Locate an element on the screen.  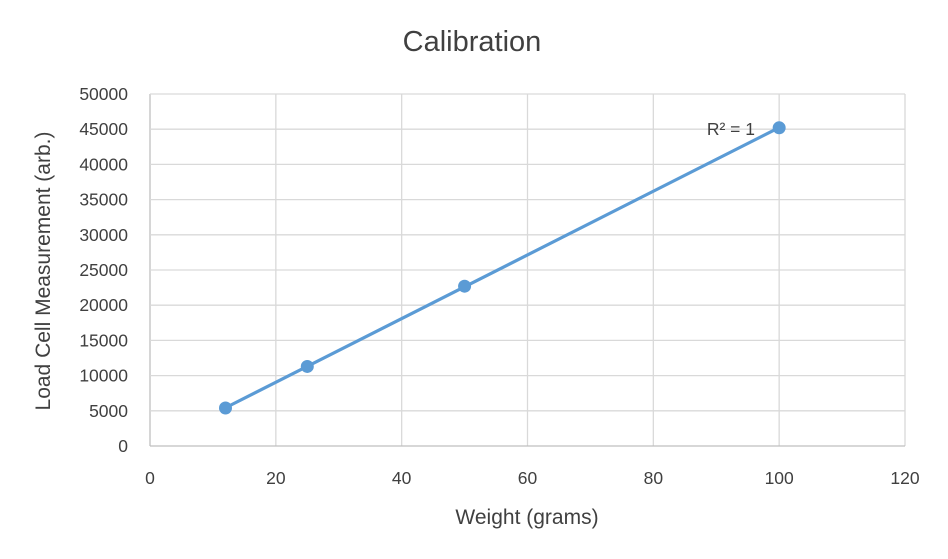
y-tick-label: 35000 is located at coordinates (103, 200).